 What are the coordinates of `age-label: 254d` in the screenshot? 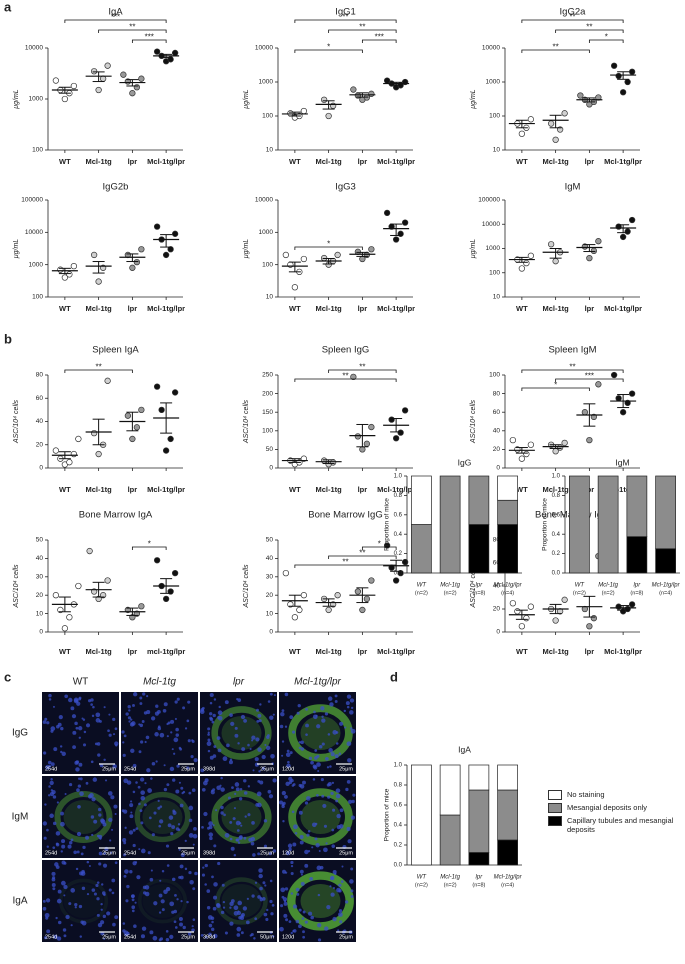 It's located at (51, 769).